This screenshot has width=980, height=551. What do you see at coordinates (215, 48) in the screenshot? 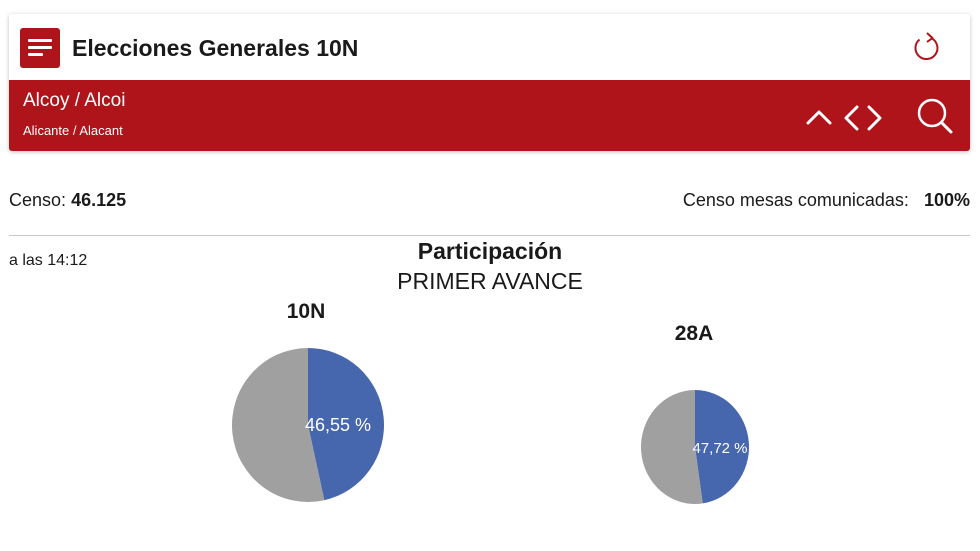
I see `app-title: Elecciones Generales 10N` at bounding box center [215, 48].